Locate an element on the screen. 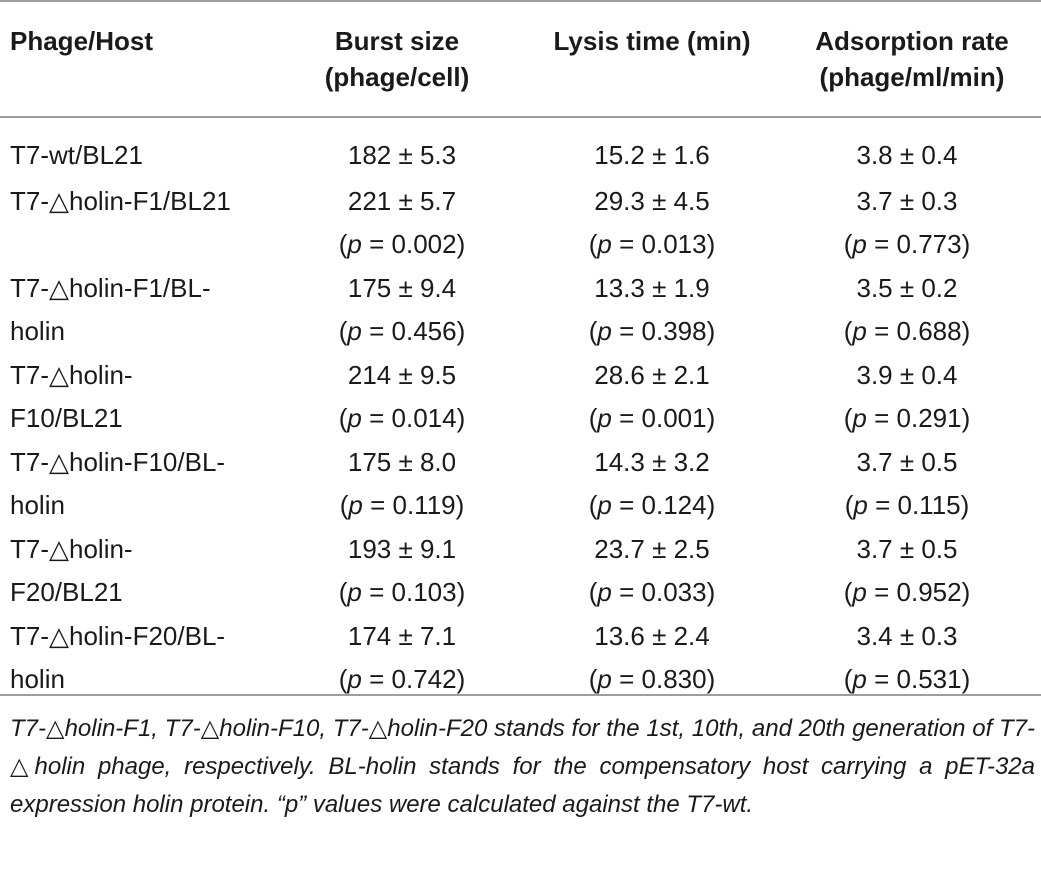 The height and width of the screenshot is (869, 1041). cell-lysis-time: 23.7 ± 2.5 (p = 0.033) is located at coordinates (652, 570).